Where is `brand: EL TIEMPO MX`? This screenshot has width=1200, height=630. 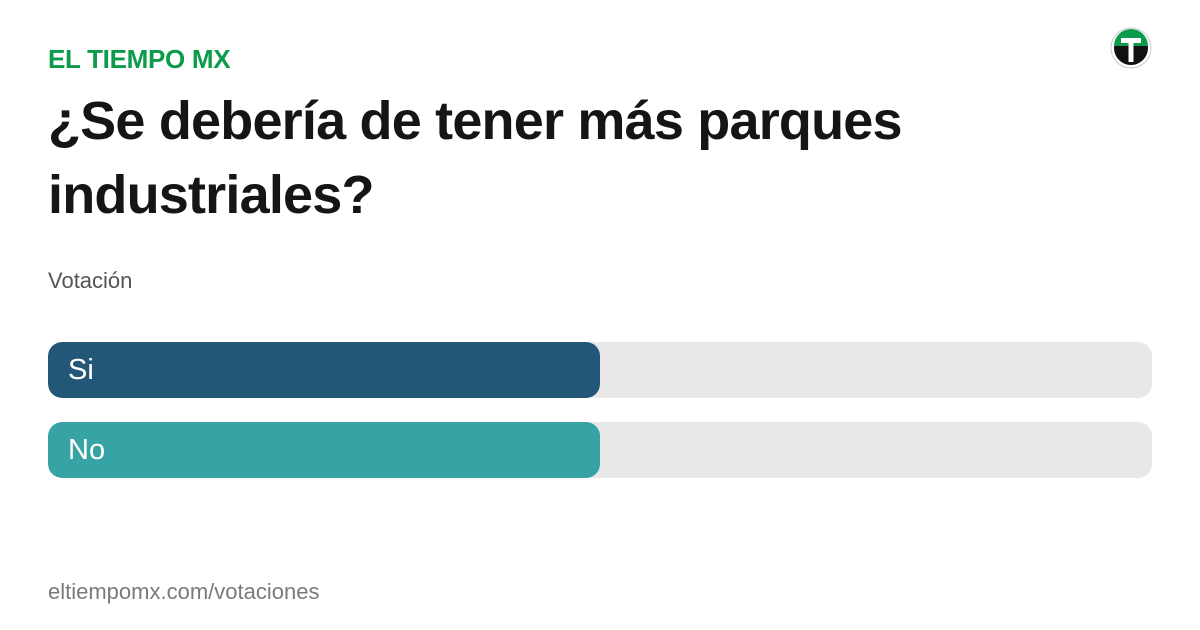 brand: EL TIEMPO MX is located at coordinates (139, 59).